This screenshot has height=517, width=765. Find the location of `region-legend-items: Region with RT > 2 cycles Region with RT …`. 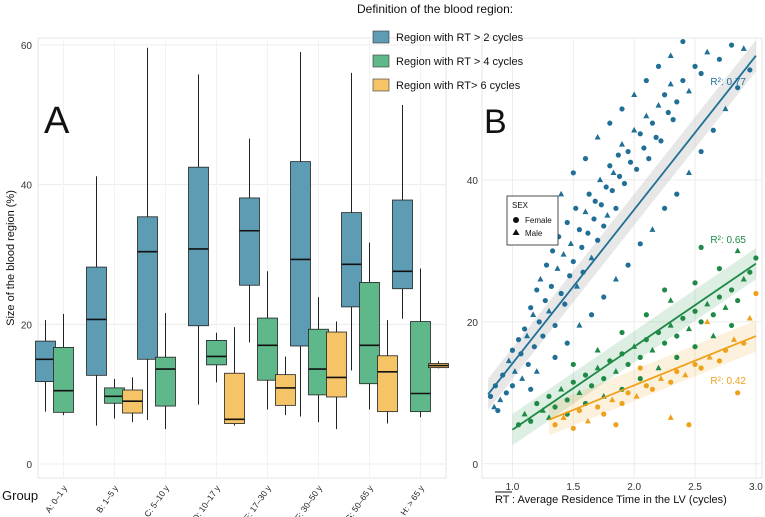

region-legend-items: Region with RT > 2 cycles Region with RT … is located at coordinates (448, 61).